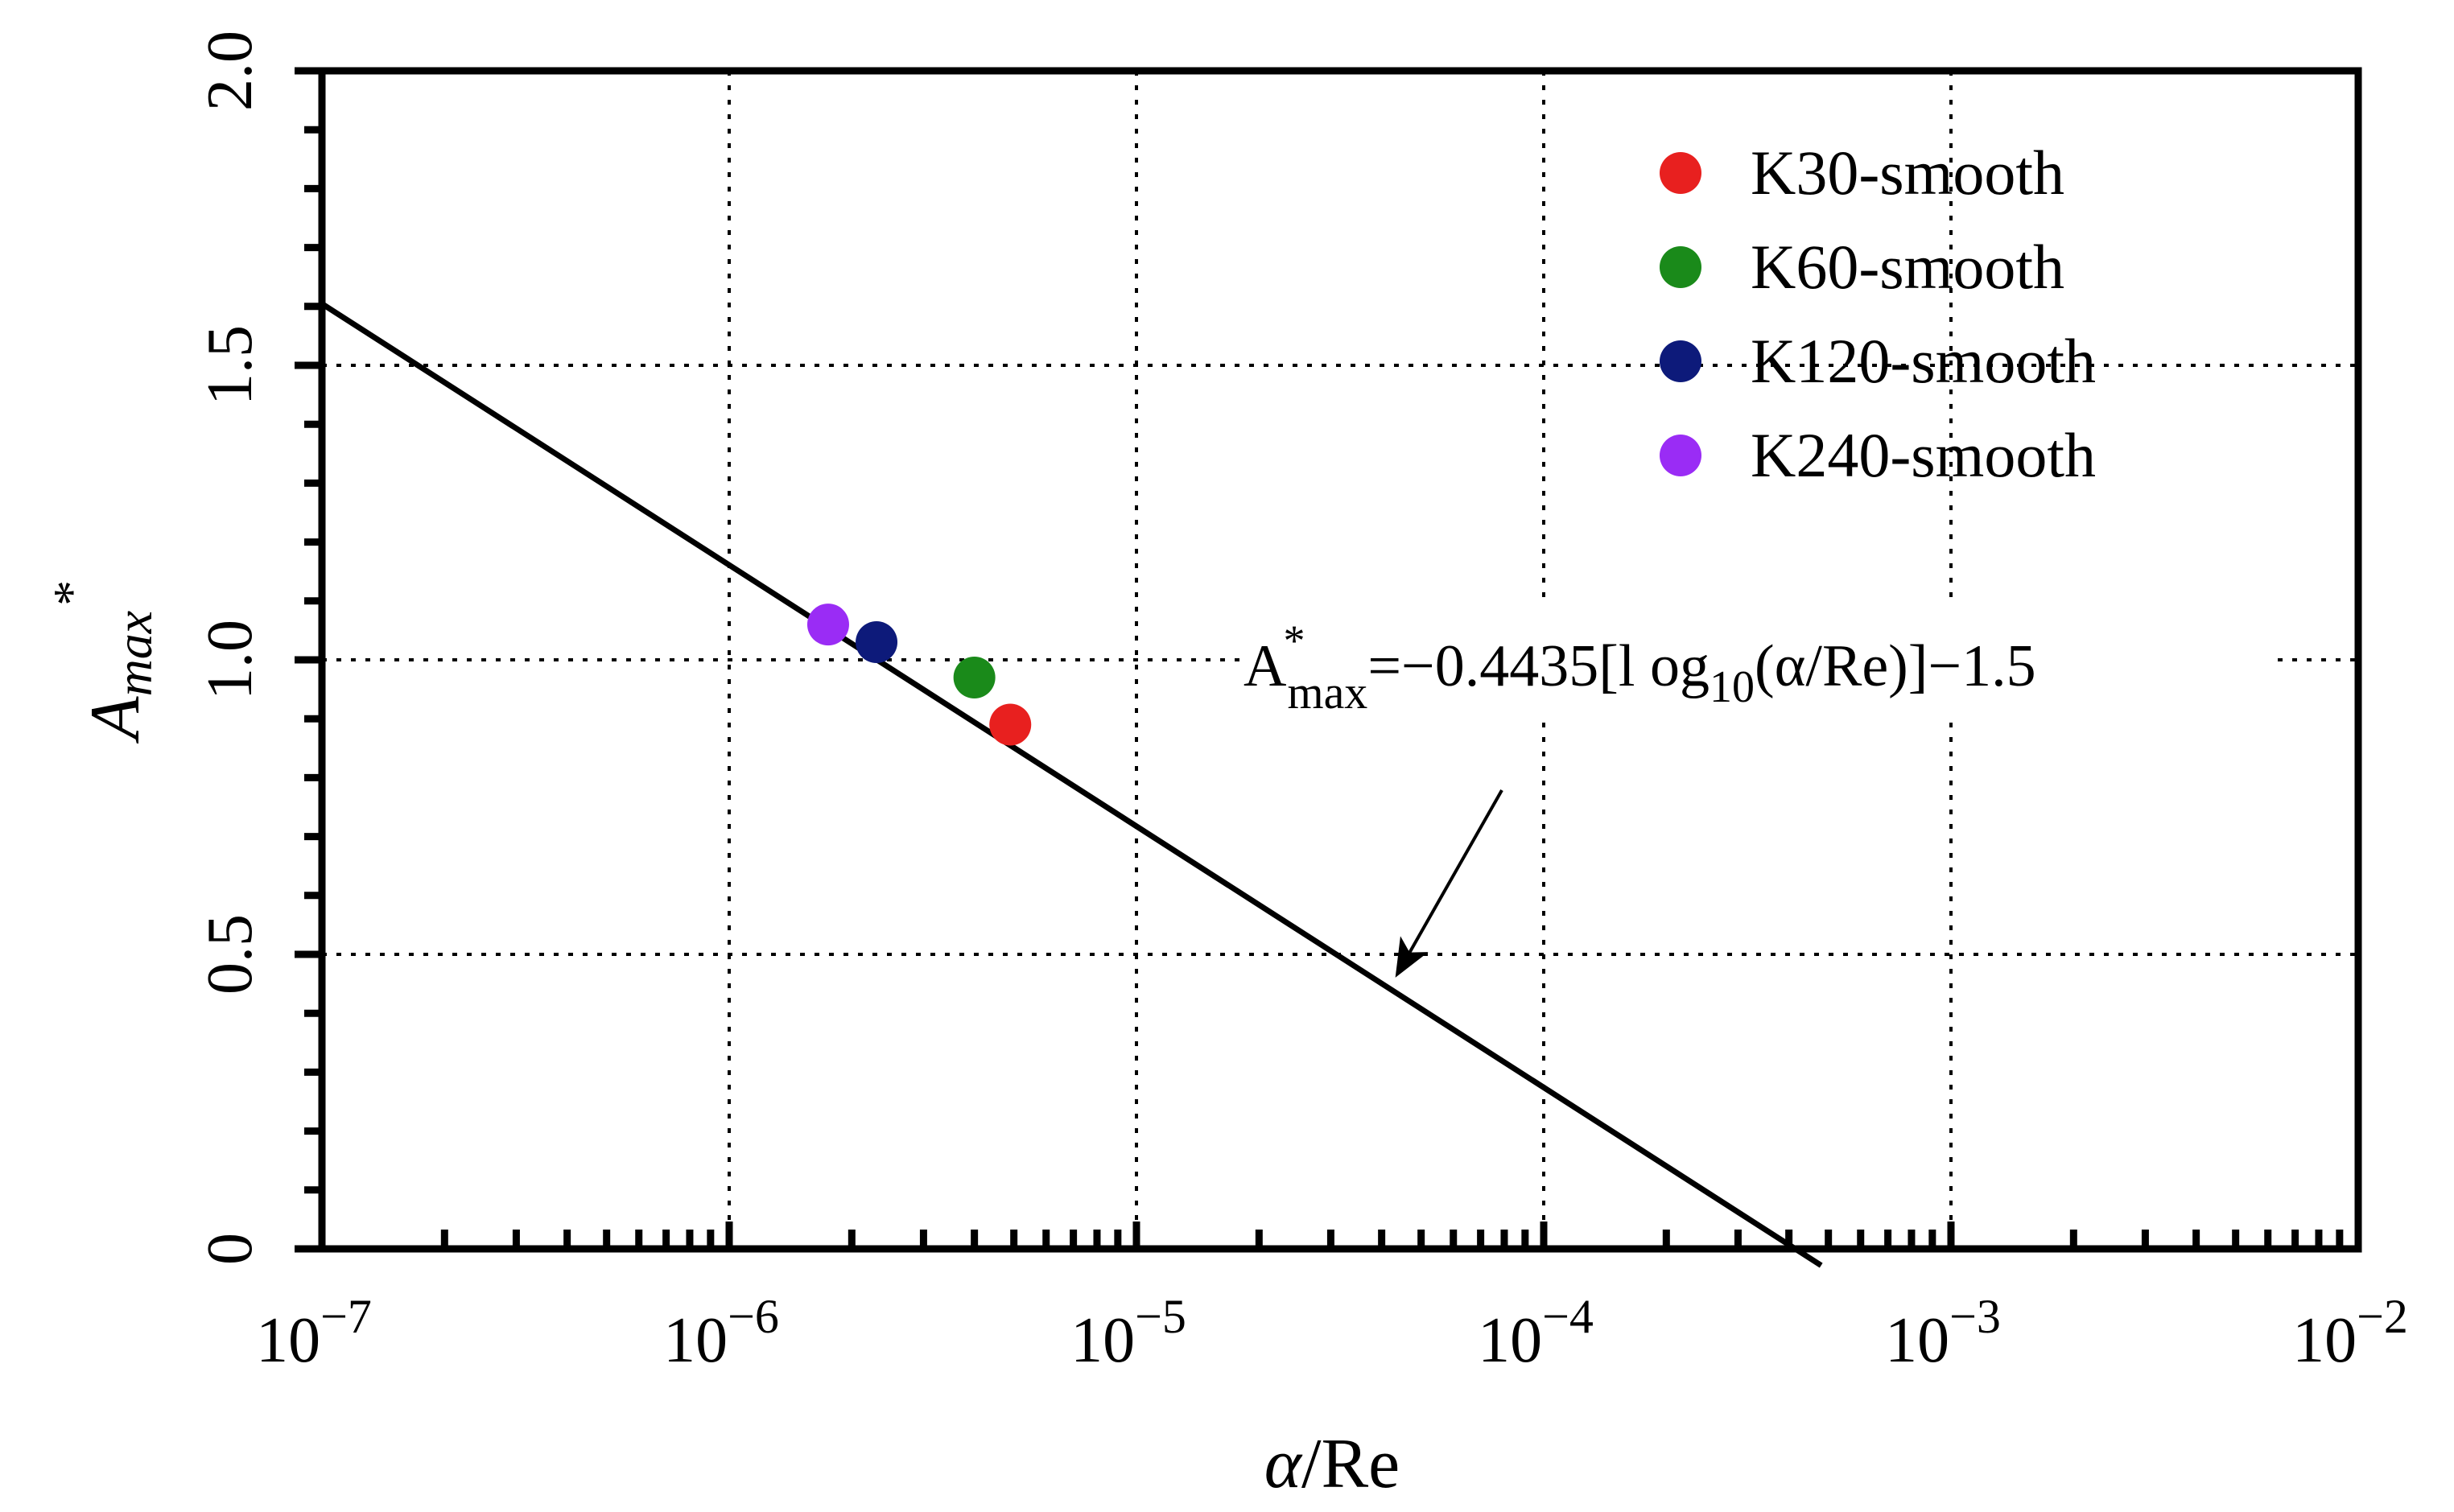 The width and height of the screenshot is (2454, 1512). What do you see at coordinates (1923, 361) in the screenshot?
I see `legend-label-k120-smooth: K120-smooth` at bounding box center [1923, 361].